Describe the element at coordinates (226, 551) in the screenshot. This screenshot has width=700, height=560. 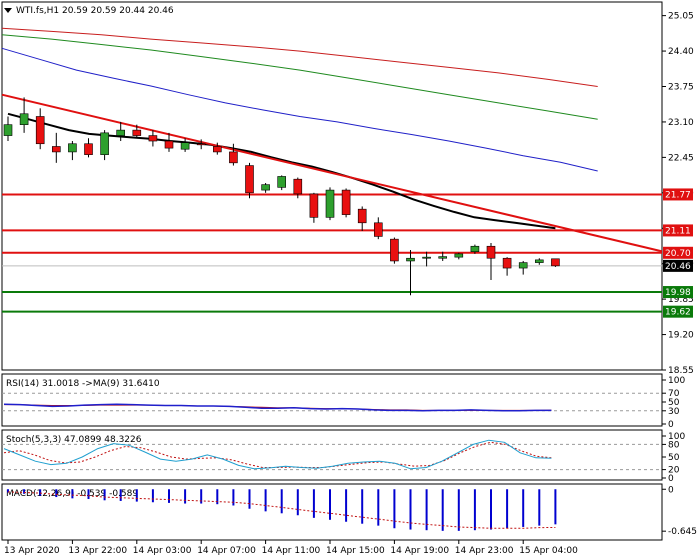
I see `time-tick-label: 14 Apr 07:00` at that location.